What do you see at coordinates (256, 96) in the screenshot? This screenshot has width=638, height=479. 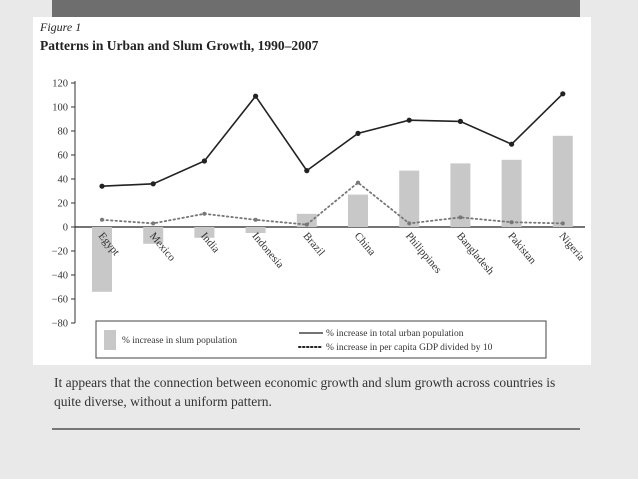 I see `point-urban-indonesia` at bounding box center [256, 96].